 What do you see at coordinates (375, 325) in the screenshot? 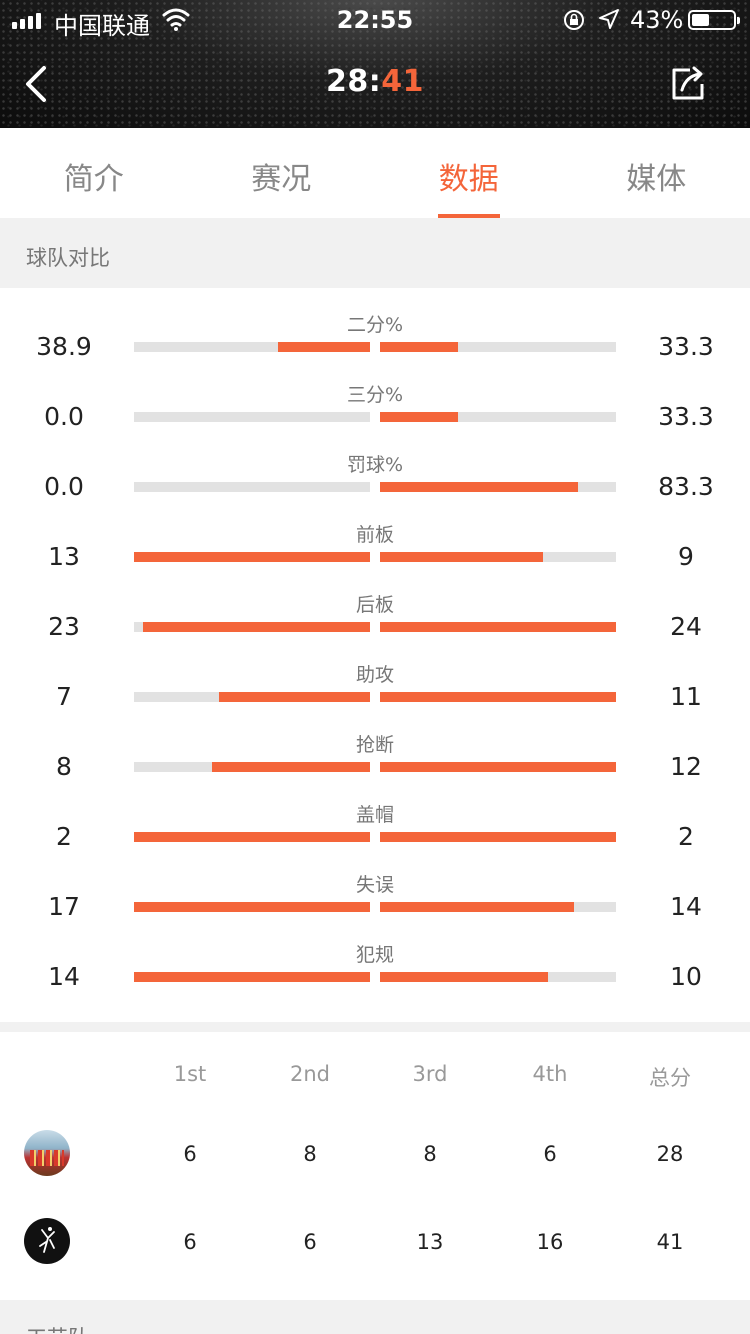
I see `stat-label: 二分%` at bounding box center [375, 325].